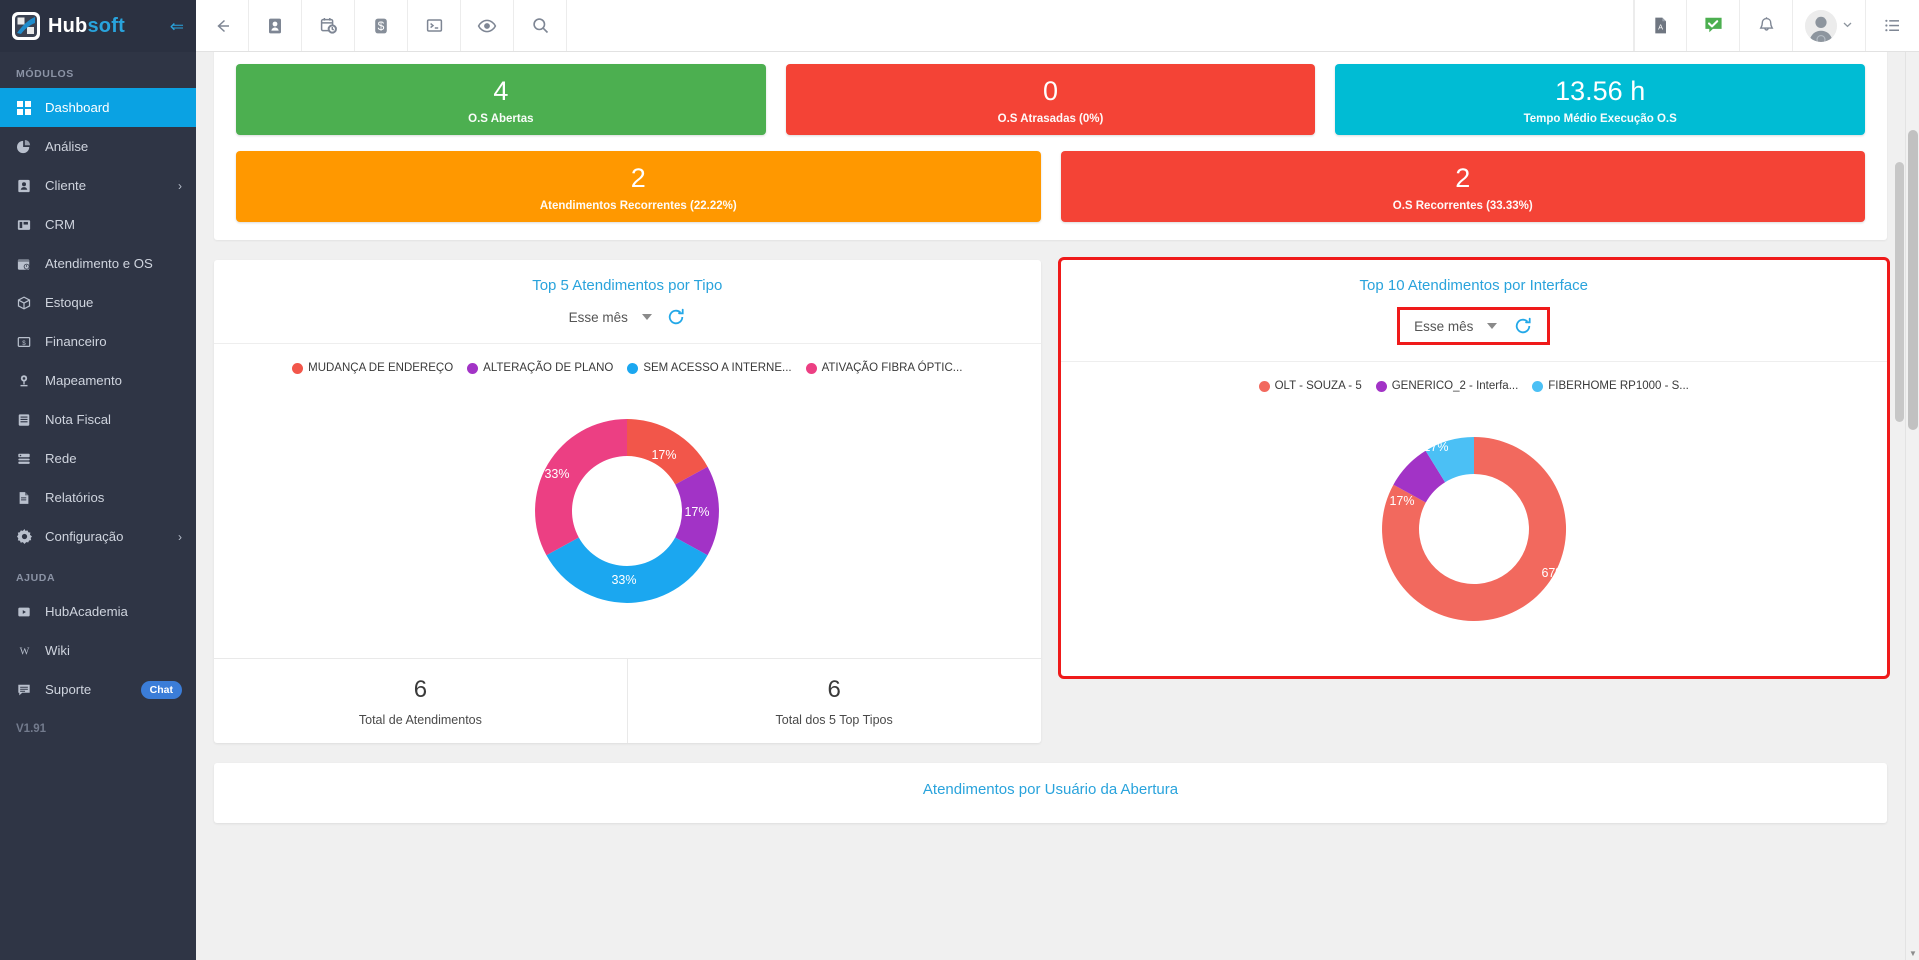 The image size is (1919, 960). What do you see at coordinates (24, 108) in the screenshot?
I see `grid-icon` at bounding box center [24, 108].